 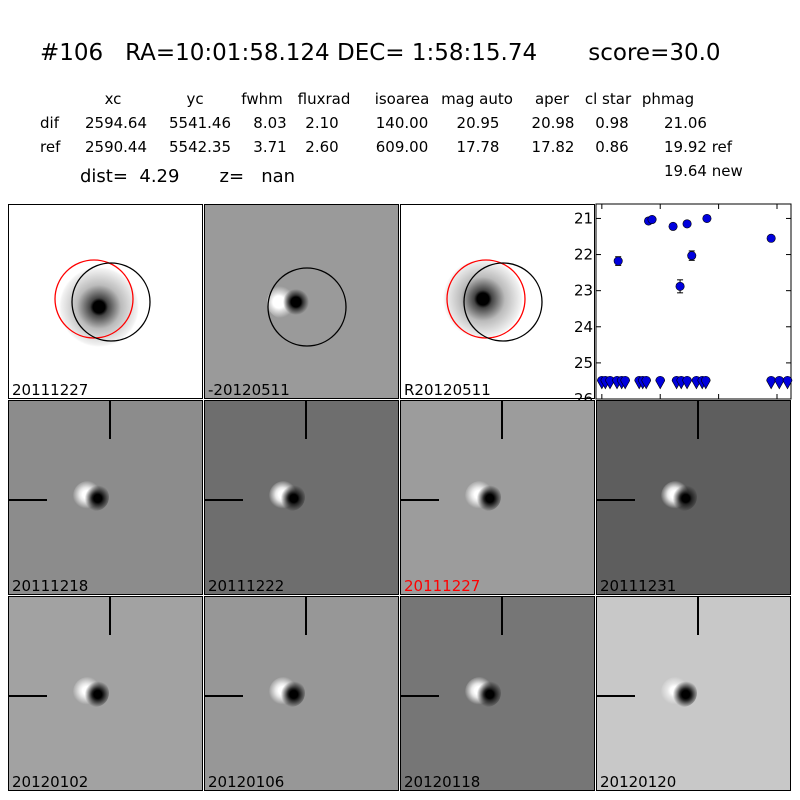 I want to click on light-curve-panel: 212223242526050100150, so click(x=683, y=311).